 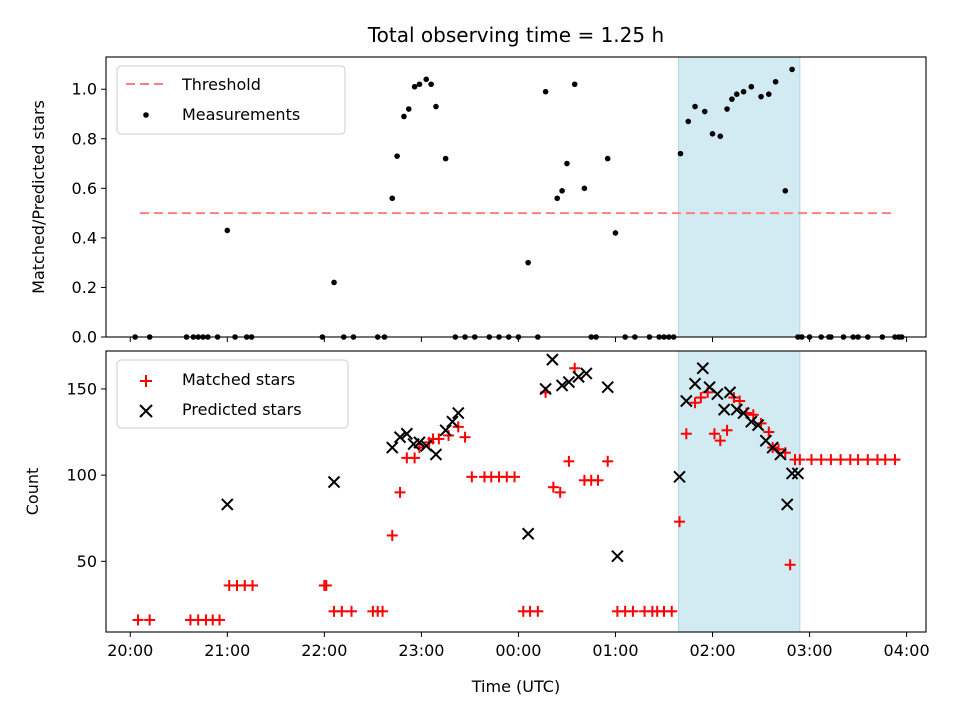 I want to click on x-axis-label: Time (UTC), so click(x=515, y=686).